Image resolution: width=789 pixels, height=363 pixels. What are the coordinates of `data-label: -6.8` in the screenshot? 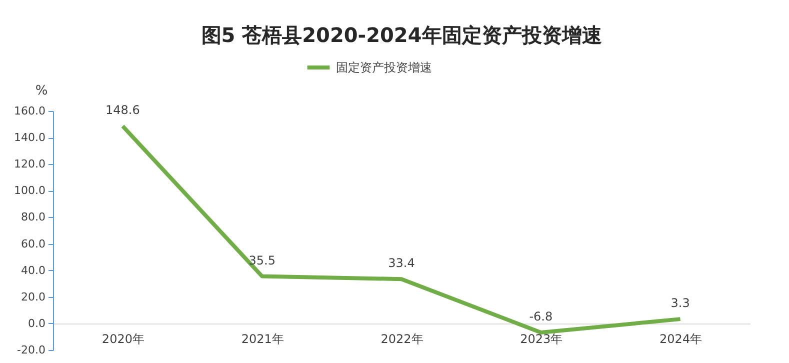 It's located at (541, 316).